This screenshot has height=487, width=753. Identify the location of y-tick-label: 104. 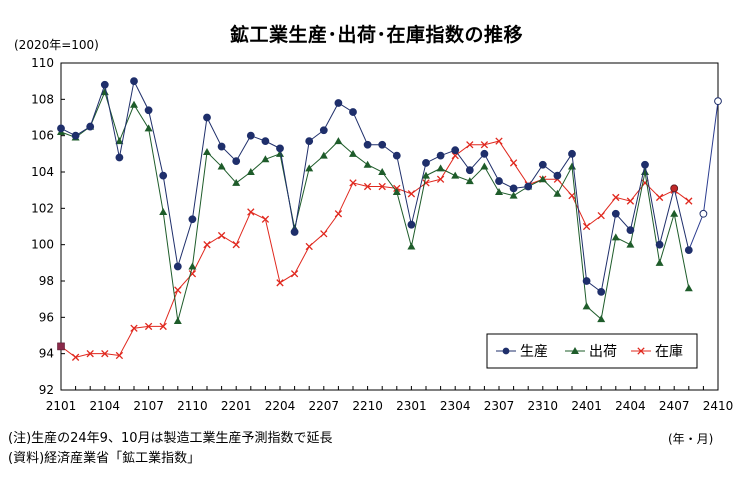
(42, 172).